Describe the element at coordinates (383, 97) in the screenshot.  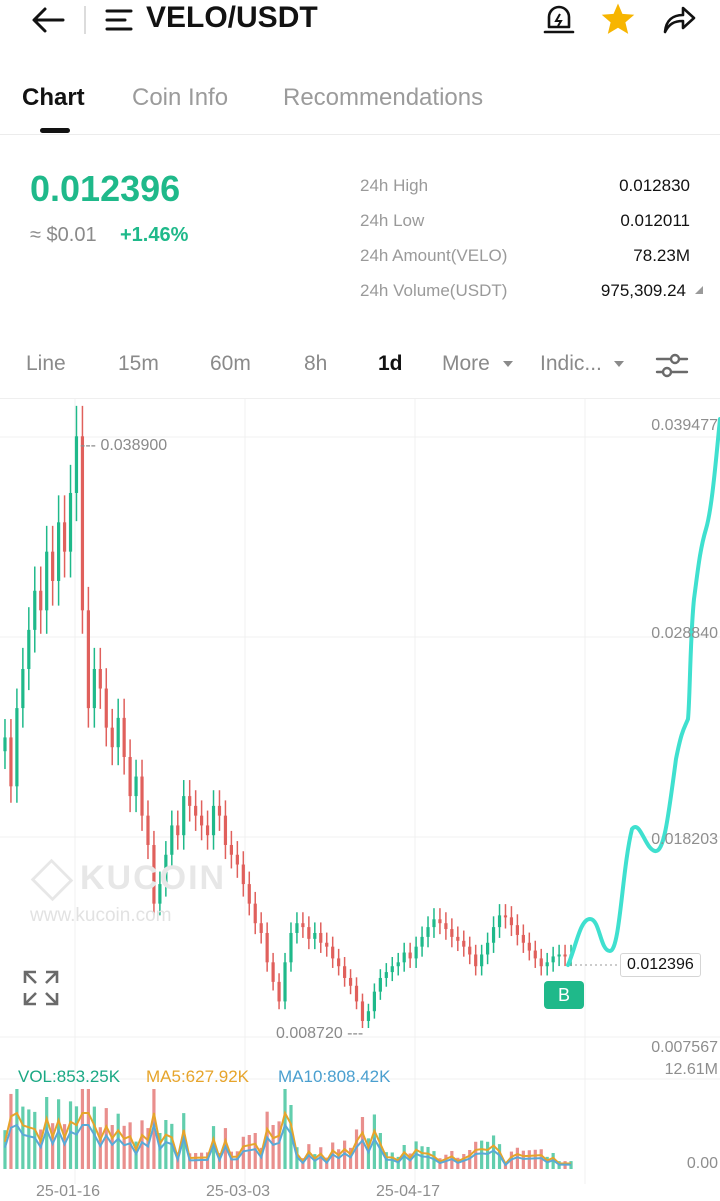
I see `tab-recommendations: Recommendations` at that location.